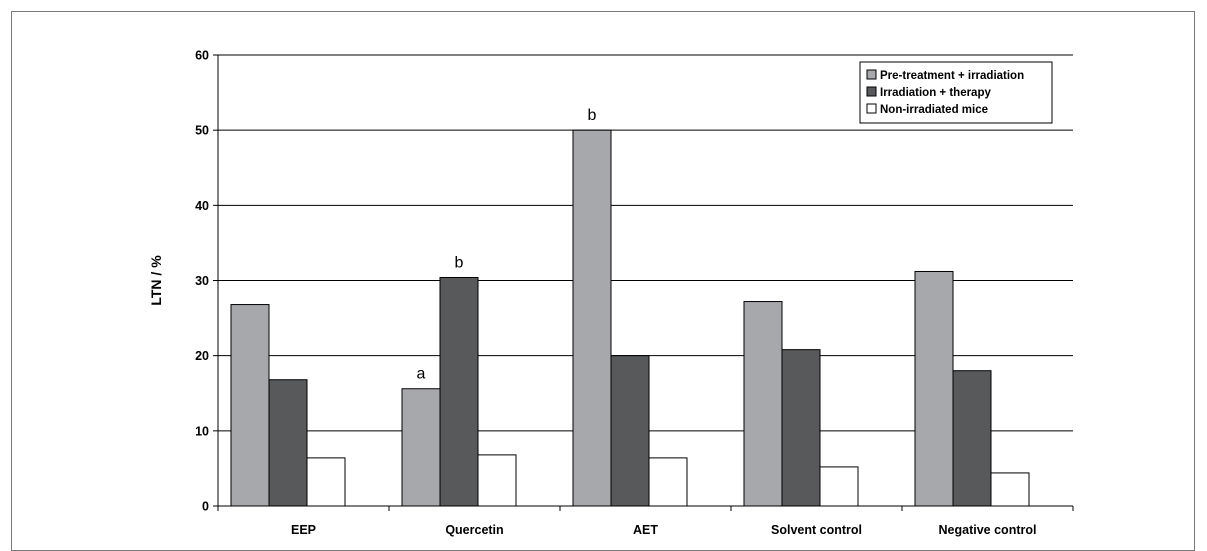 The height and width of the screenshot is (551, 1207). Describe the element at coordinates (816, 530) in the screenshot. I see `x-tick-label: Solvent control` at that location.